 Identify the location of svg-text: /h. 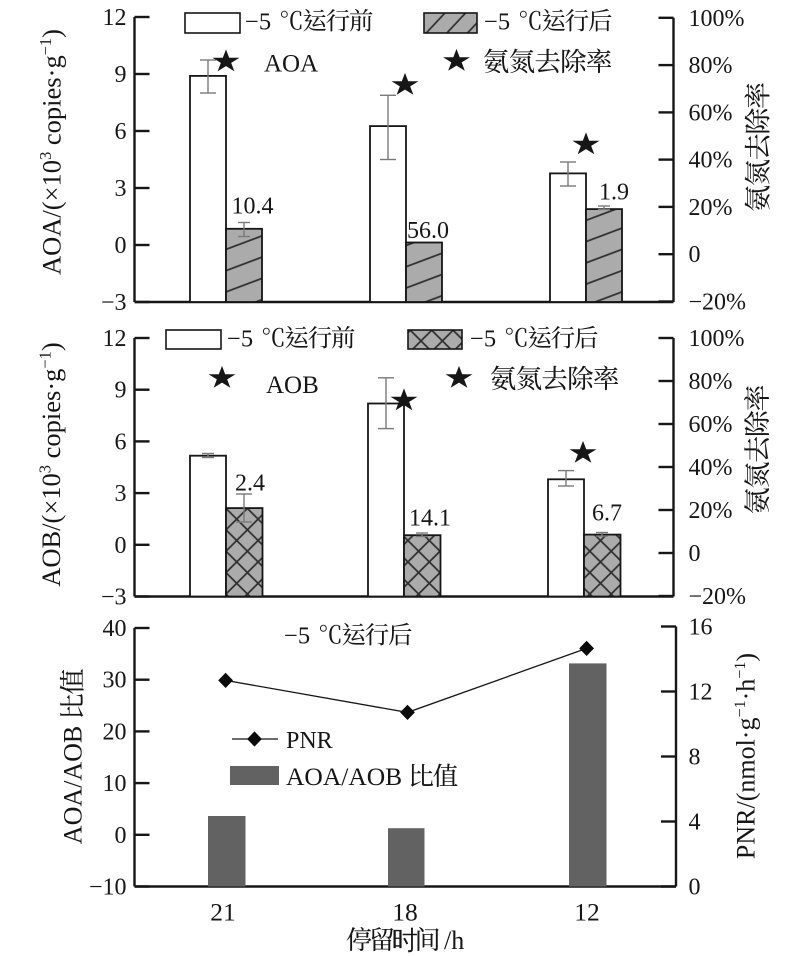
(451, 940).